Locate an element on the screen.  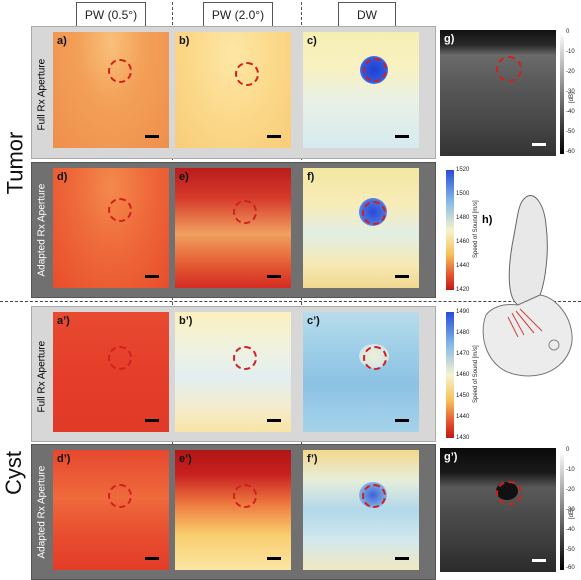
colorbar-tick: 1520 is located at coordinates (463, 170).